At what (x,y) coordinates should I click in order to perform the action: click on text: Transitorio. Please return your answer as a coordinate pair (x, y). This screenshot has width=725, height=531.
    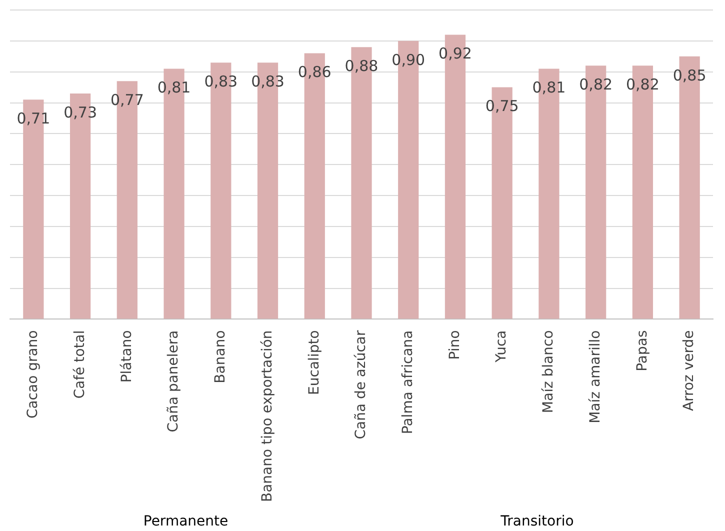
    Looking at the image, I should click on (537, 522).